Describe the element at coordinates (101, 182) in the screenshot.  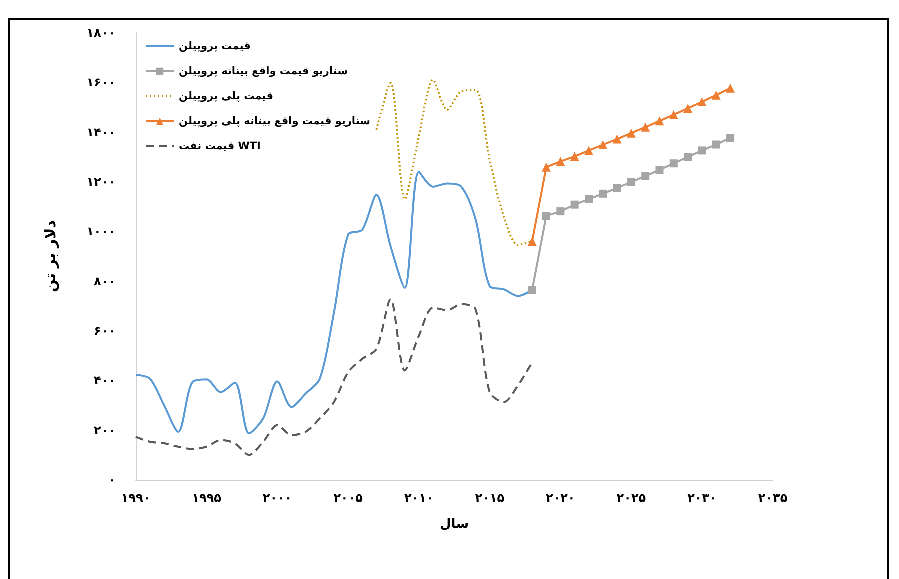
I see `y-tick-label: ۱۲۰۰` at that location.